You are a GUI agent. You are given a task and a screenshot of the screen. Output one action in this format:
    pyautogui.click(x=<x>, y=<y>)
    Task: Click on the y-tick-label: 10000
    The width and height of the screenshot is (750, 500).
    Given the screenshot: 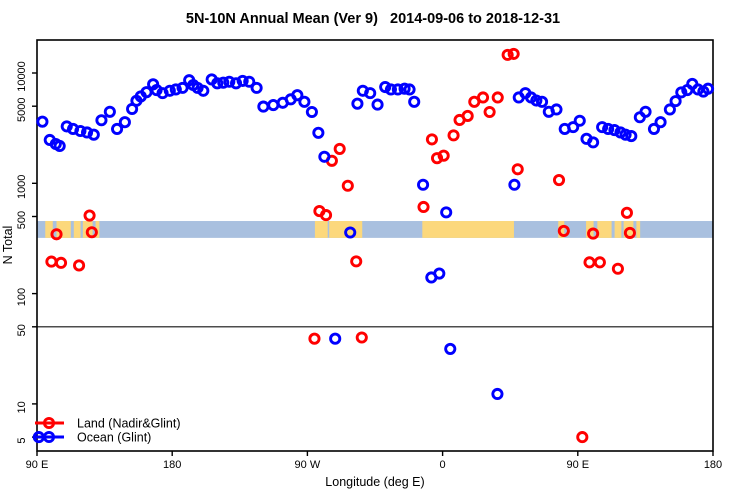 What is the action you would take?
    pyautogui.click(x=22, y=76)
    